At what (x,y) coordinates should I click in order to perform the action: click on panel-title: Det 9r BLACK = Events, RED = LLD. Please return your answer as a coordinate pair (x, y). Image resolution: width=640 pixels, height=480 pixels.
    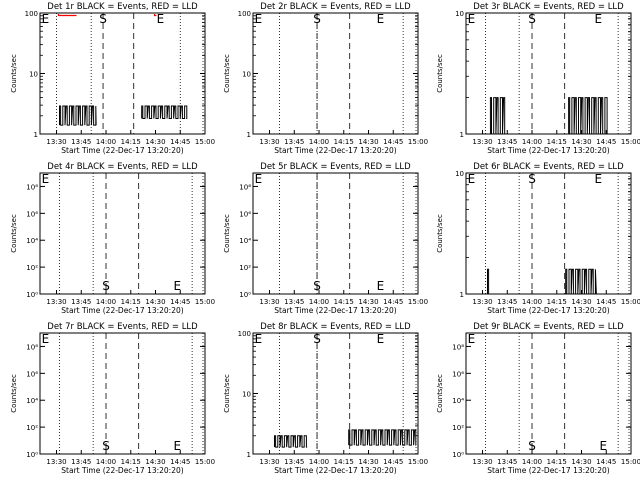
    Looking at the image, I should click on (548, 327).